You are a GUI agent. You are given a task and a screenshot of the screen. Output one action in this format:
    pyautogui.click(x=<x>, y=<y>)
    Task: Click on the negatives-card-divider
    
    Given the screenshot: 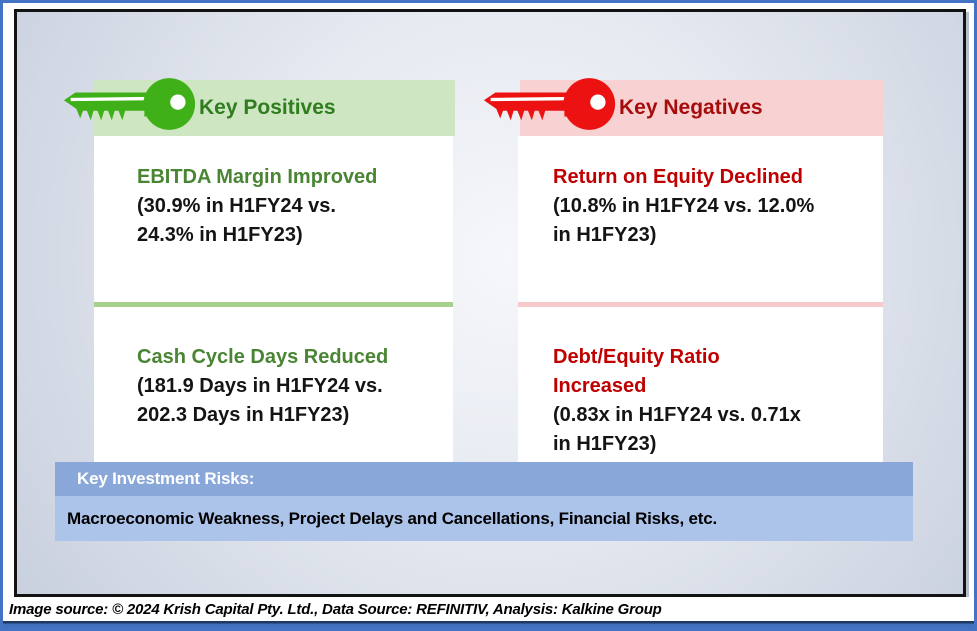 What is the action you would take?
    pyautogui.click(x=700, y=304)
    